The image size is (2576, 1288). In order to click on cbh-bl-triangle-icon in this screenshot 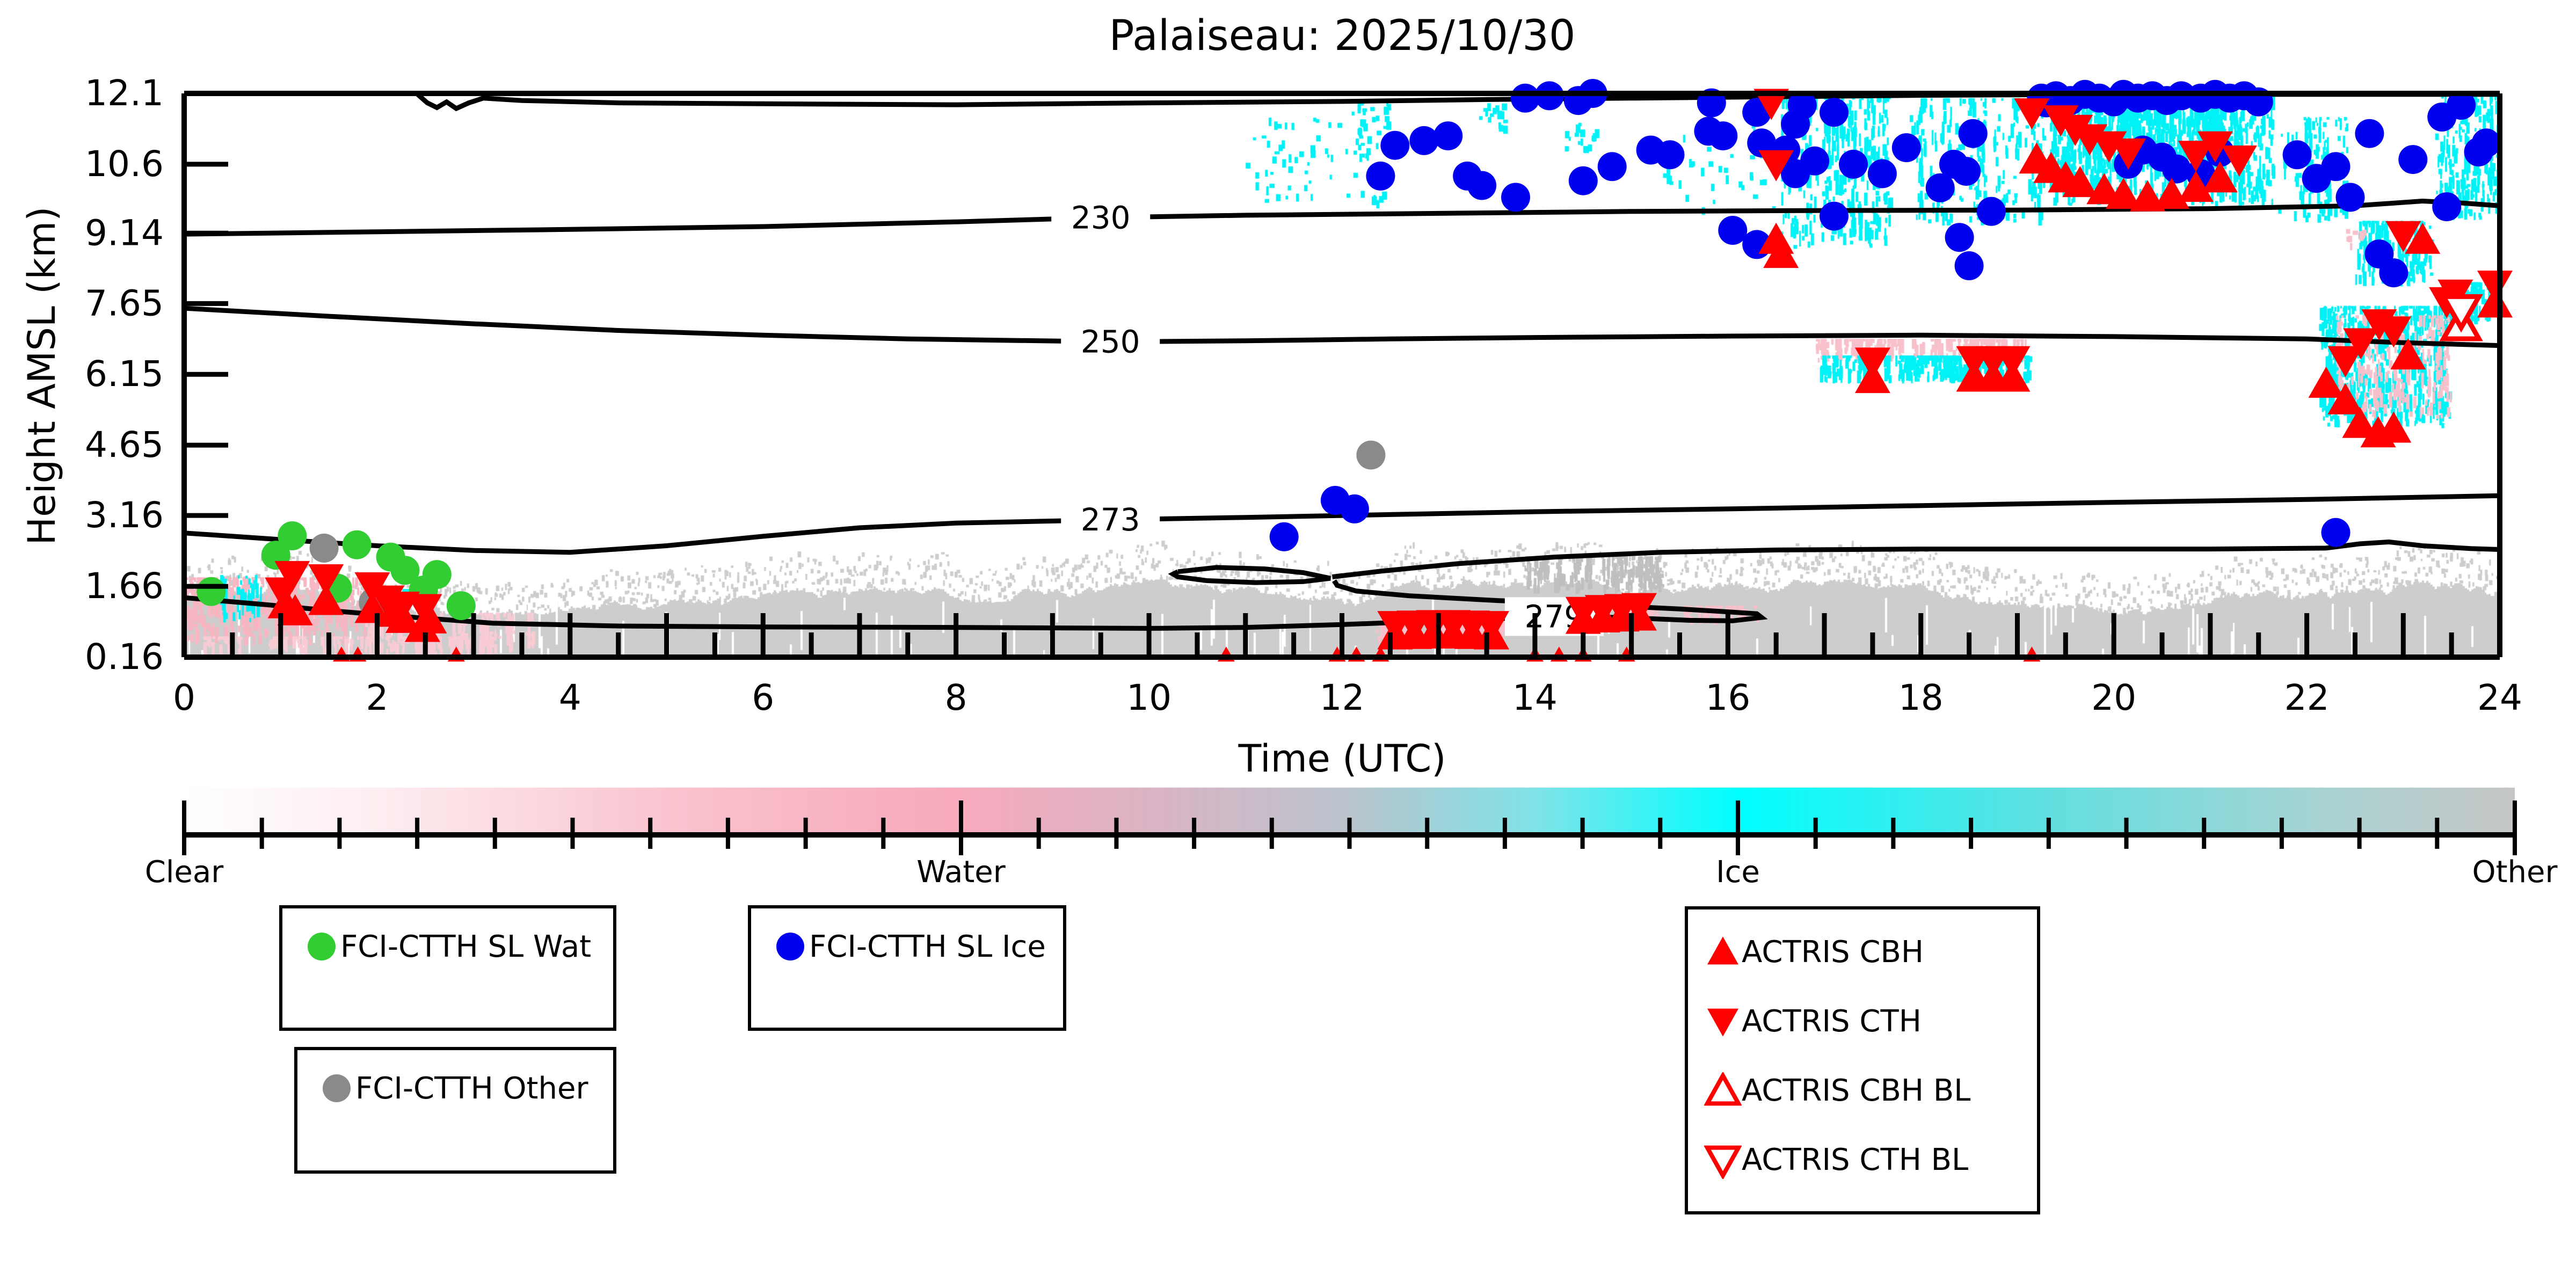, I will do `click(1723, 1091)`.